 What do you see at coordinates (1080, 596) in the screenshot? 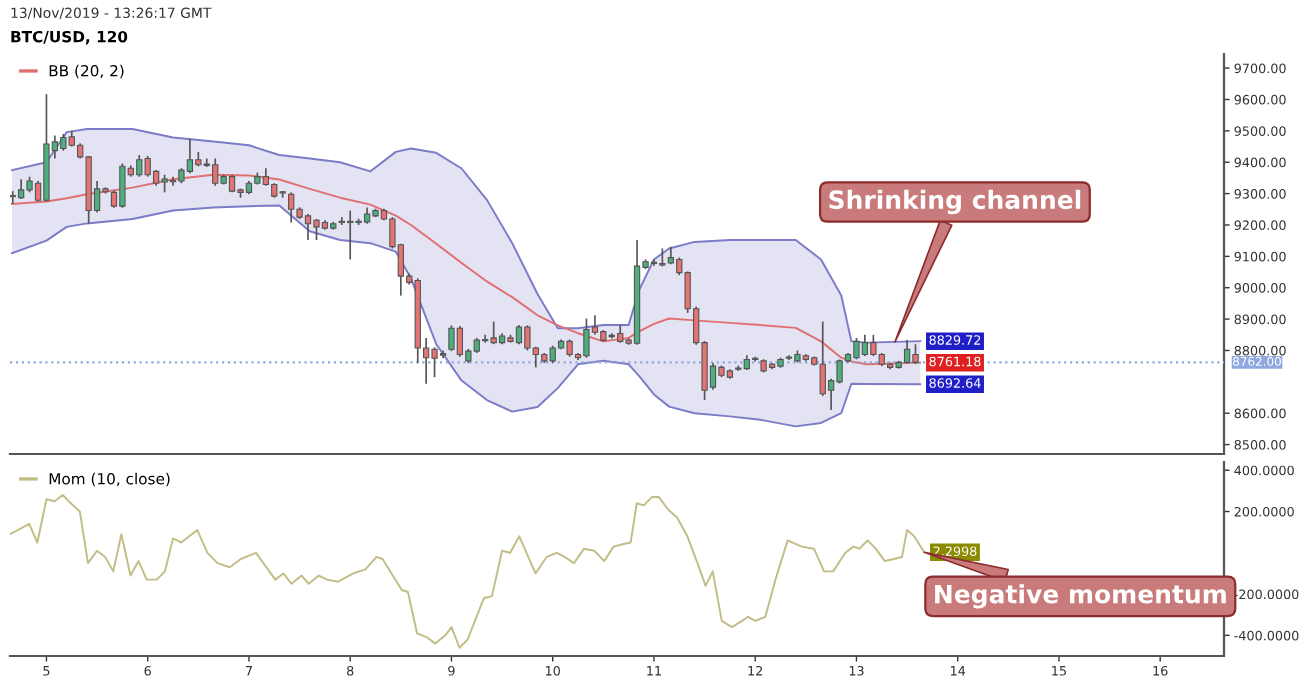
I see `annotation: Negative momentum` at bounding box center [1080, 596].